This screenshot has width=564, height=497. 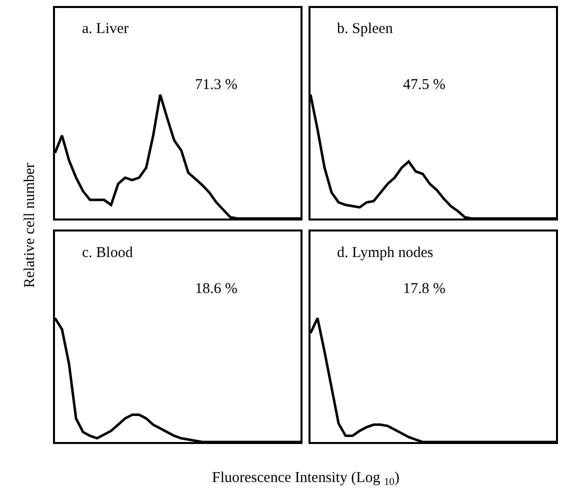 I want to click on chart-title: a. Liver, so click(x=105, y=29).